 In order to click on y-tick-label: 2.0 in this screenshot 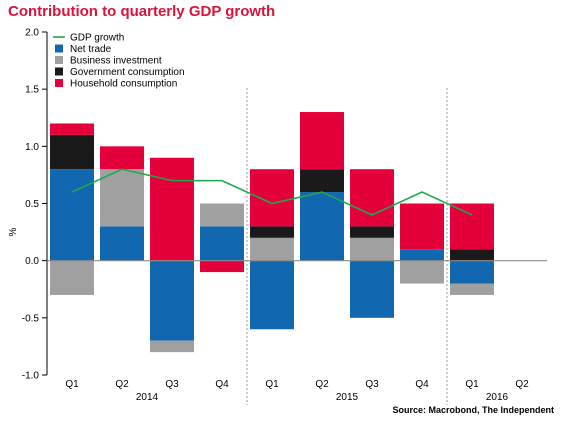, I will do `click(32, 33)`.